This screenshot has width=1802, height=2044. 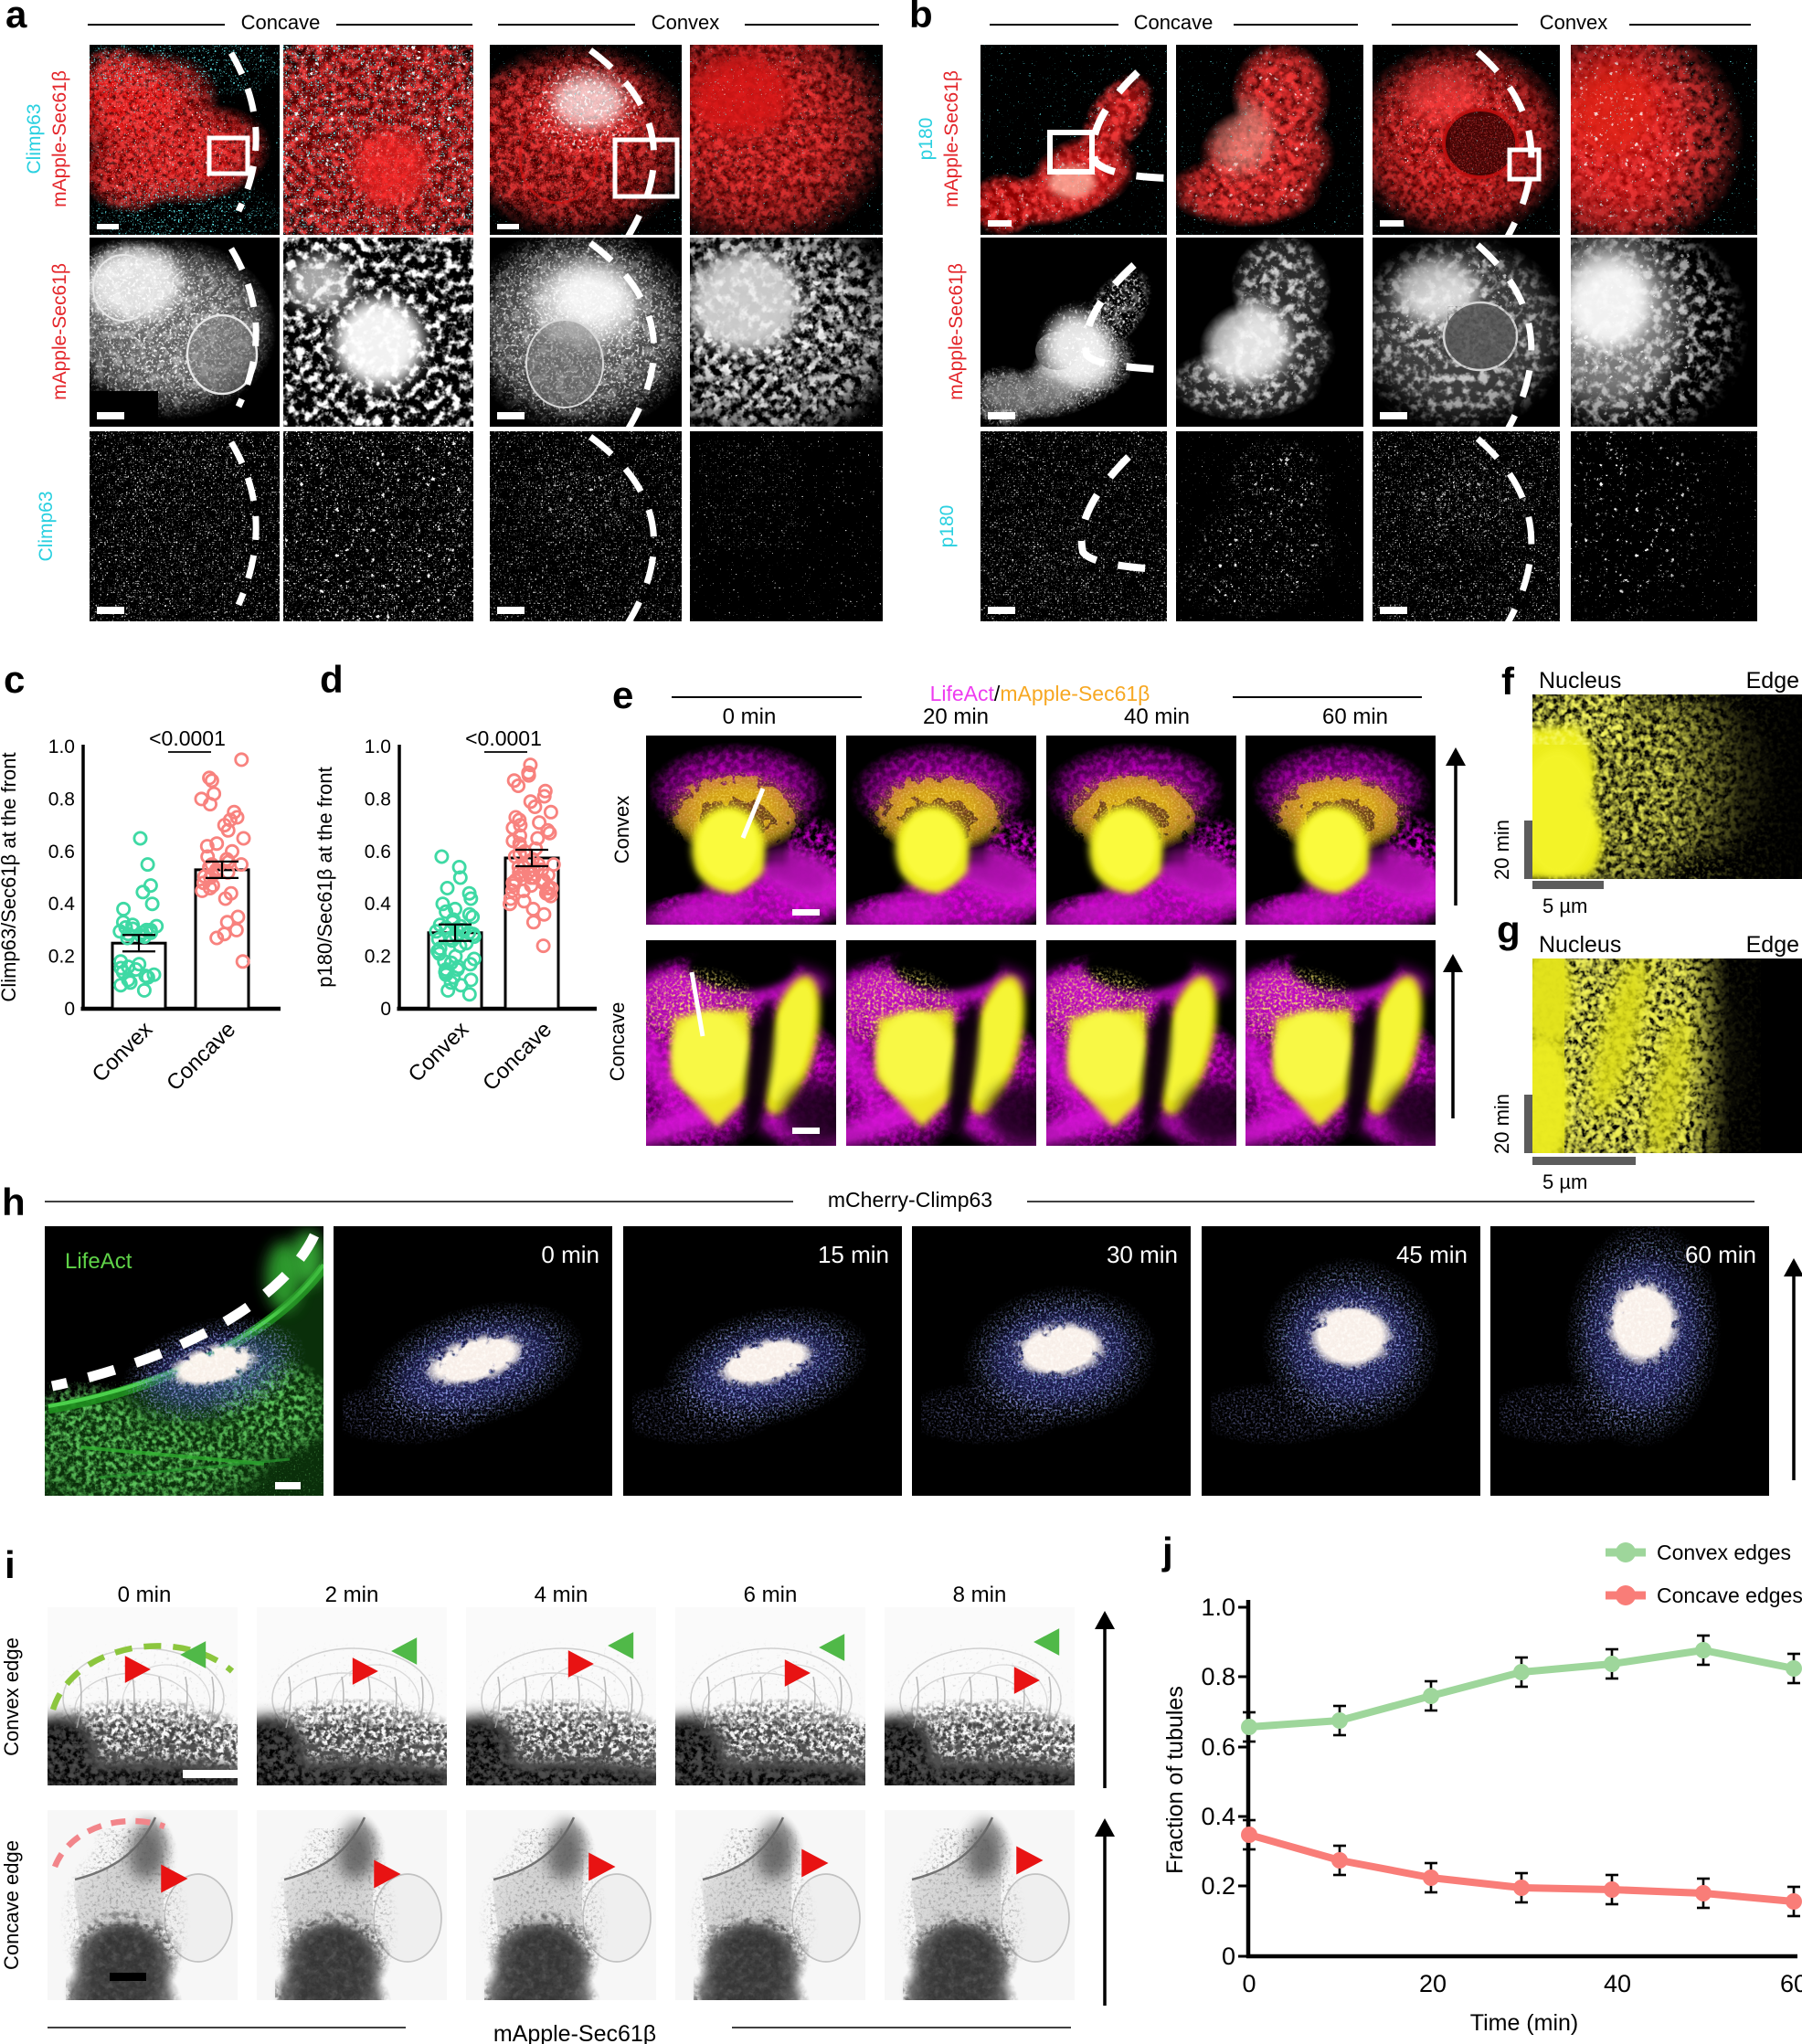 I want to click on svg-text: g, so click(x=1509, y=929).